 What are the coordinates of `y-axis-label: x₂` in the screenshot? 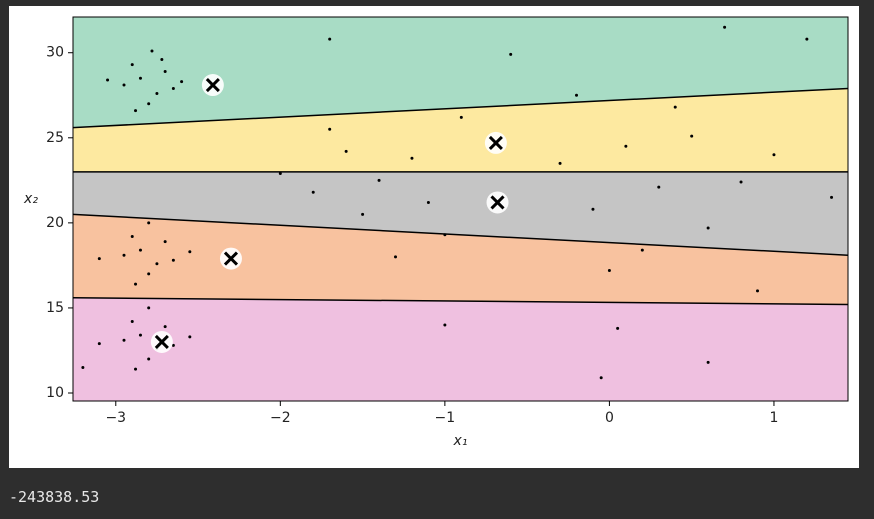 It's located at (30, 199).